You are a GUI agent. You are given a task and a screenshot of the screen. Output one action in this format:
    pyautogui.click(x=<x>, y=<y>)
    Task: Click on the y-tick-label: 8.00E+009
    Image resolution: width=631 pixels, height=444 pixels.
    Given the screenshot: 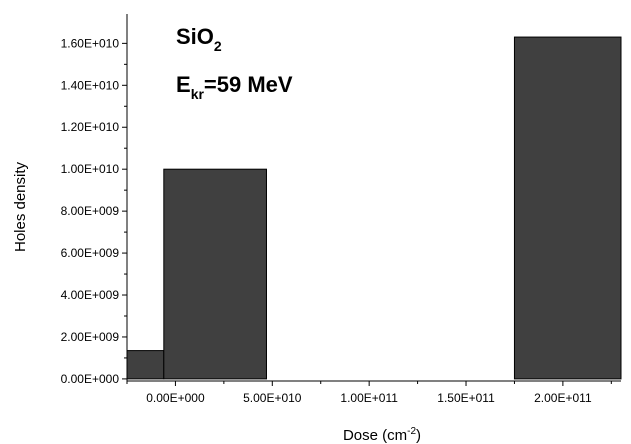 What is the action you would take?
    pyautogui.click(x=90, y=211)
    